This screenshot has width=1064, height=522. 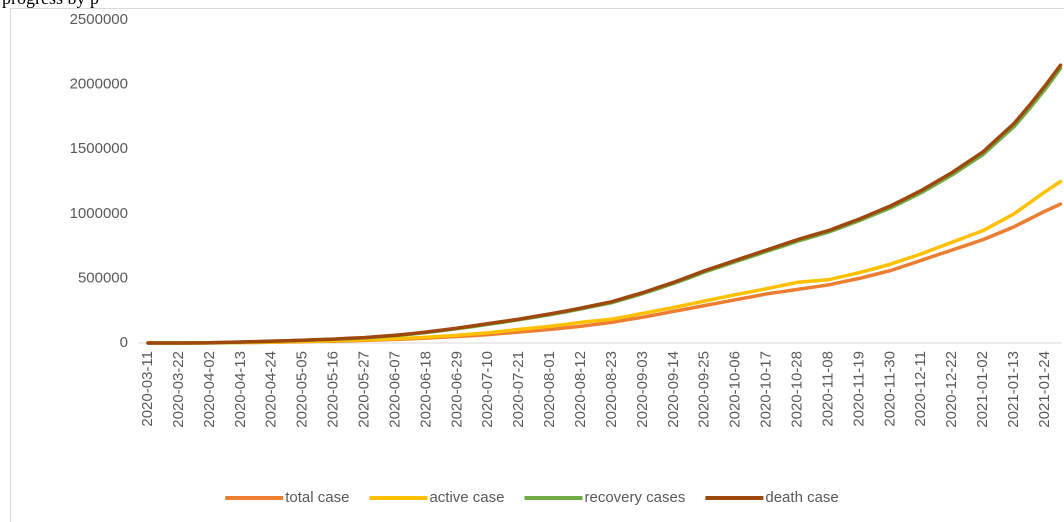 What do you see at coordinates (240, 389) in the screenshot?
I see `x-tick-label: 2020-04-13` at bounding box center [240, 389].